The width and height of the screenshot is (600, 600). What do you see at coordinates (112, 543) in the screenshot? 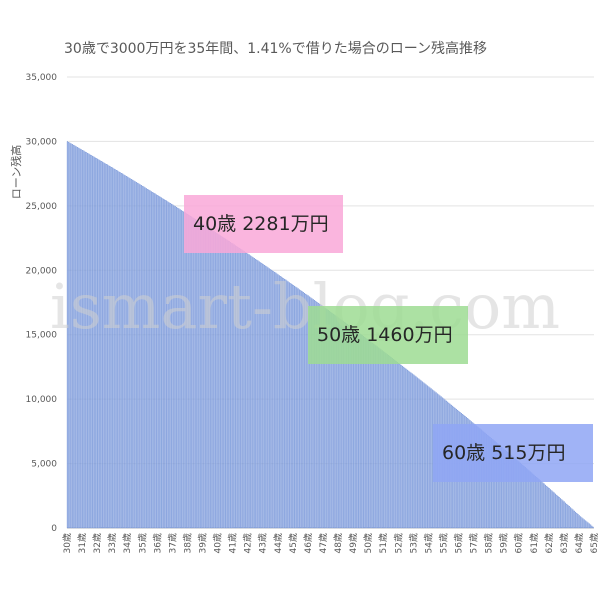
I see `x-tick-label: 33歳` at bounding box center [112, 543].